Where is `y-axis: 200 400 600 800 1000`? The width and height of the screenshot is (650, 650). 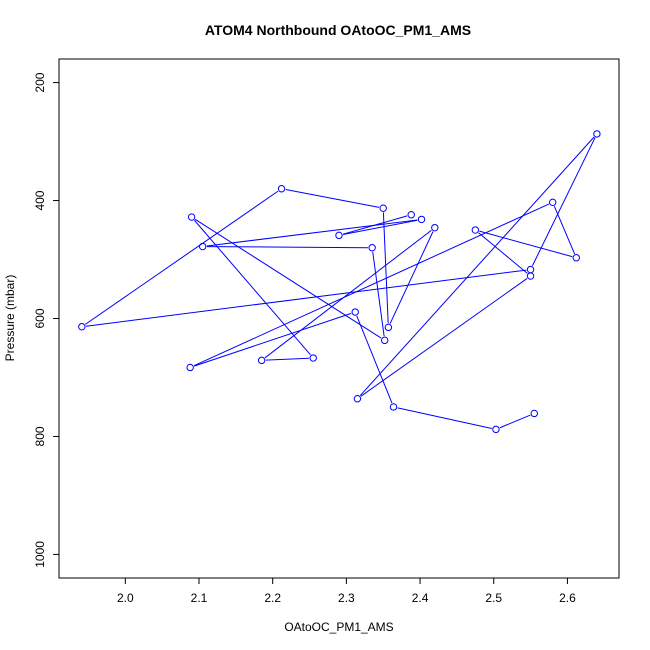 y-axis: 200 400 600 800 1000 is located at coordinates (46, 320).